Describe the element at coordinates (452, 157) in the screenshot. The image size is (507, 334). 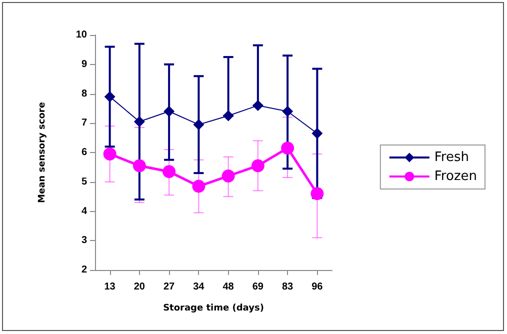
I see `legend-label: Fresh` at that location.